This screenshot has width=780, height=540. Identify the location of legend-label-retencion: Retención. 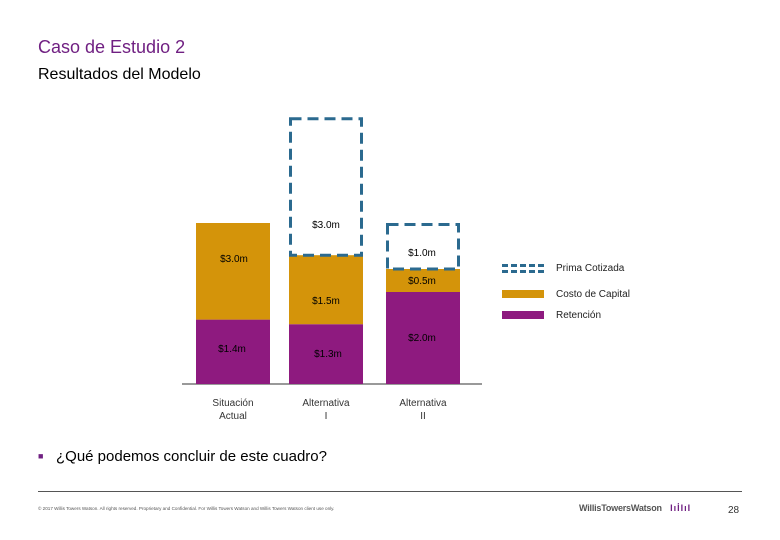
(579, 315).